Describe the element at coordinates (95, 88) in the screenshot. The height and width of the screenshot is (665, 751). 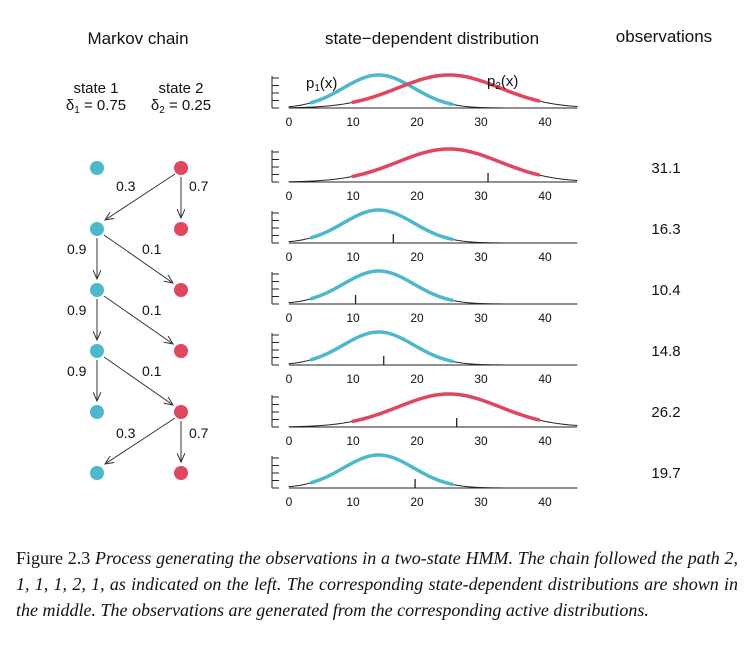
I see `state1-label: state 1` at that location.